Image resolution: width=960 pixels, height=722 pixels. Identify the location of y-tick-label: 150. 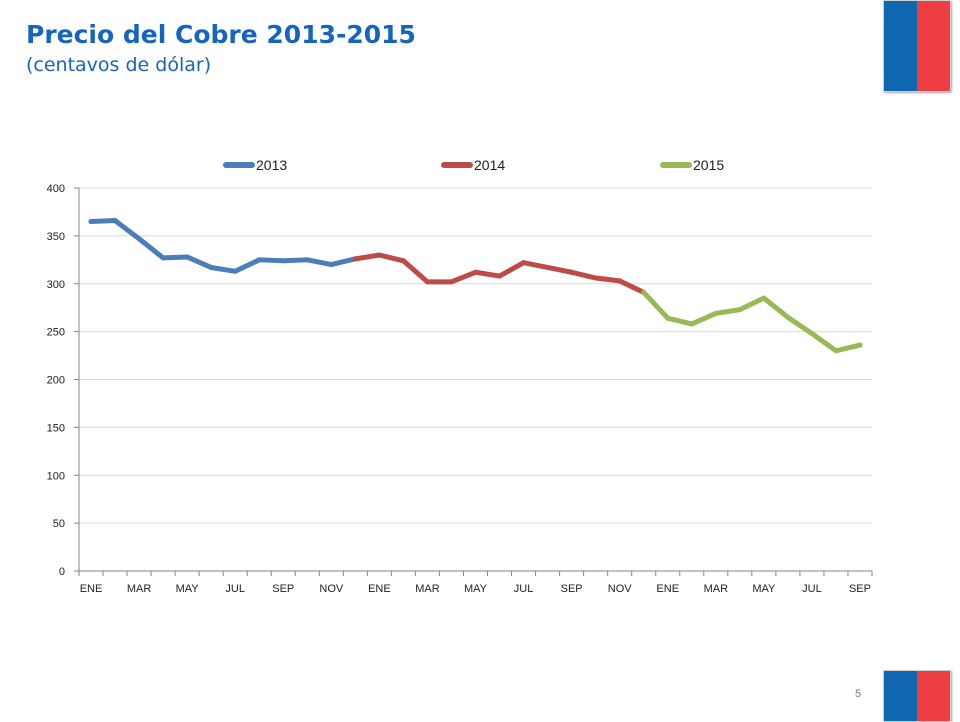
(56, 428).